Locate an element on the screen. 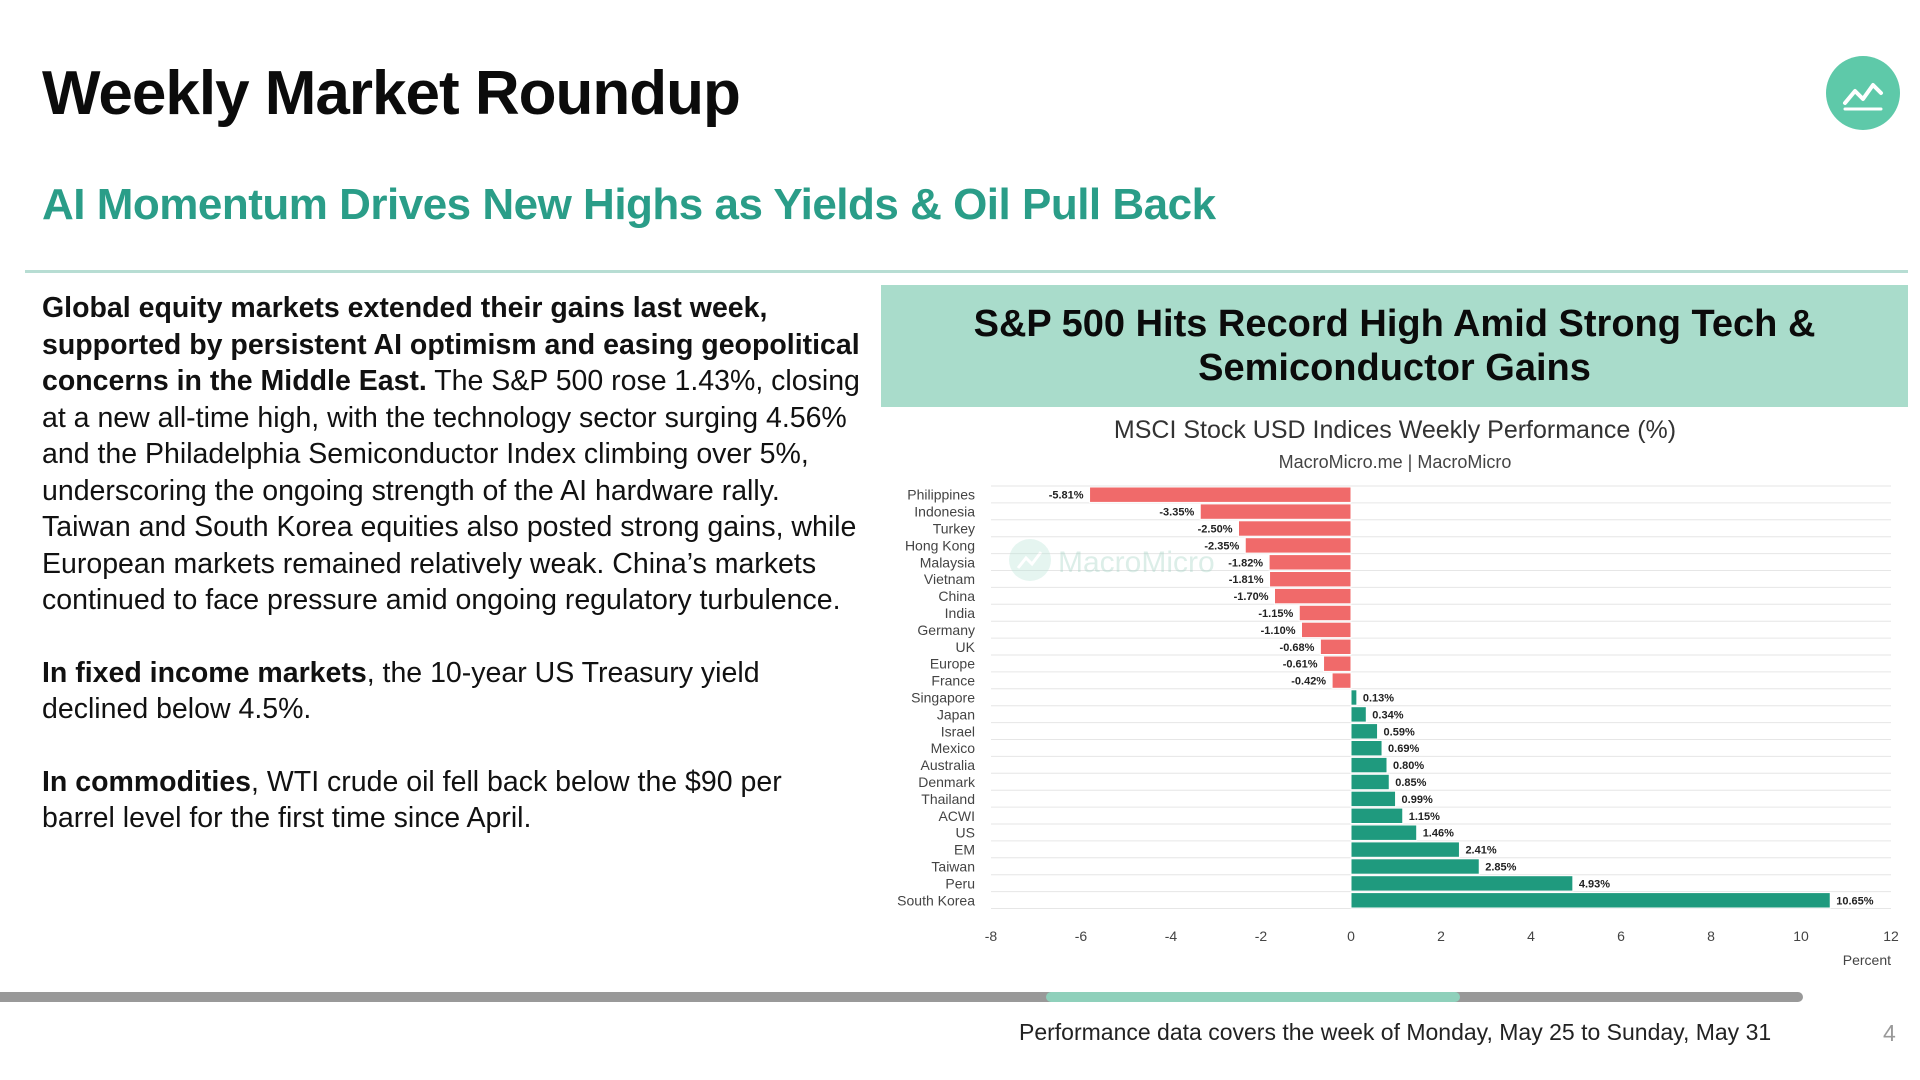 Image resolution: width=1920 pixels, height=1080 pixels. progress-track is located at coordinates (901, 997).